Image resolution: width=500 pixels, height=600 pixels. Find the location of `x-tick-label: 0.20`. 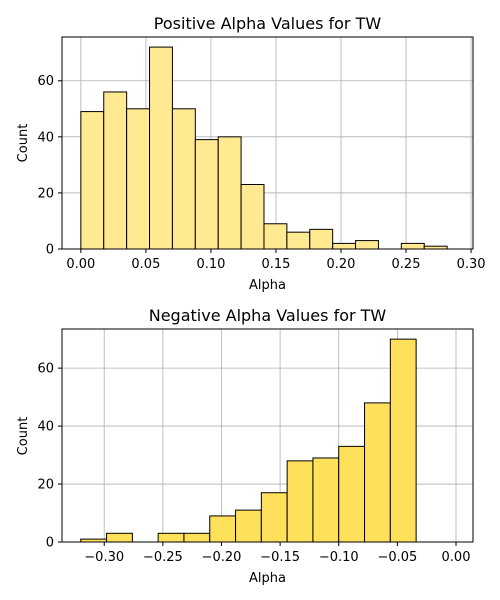

x-tick-label: 0.20 is located at coordinates (341, 264).